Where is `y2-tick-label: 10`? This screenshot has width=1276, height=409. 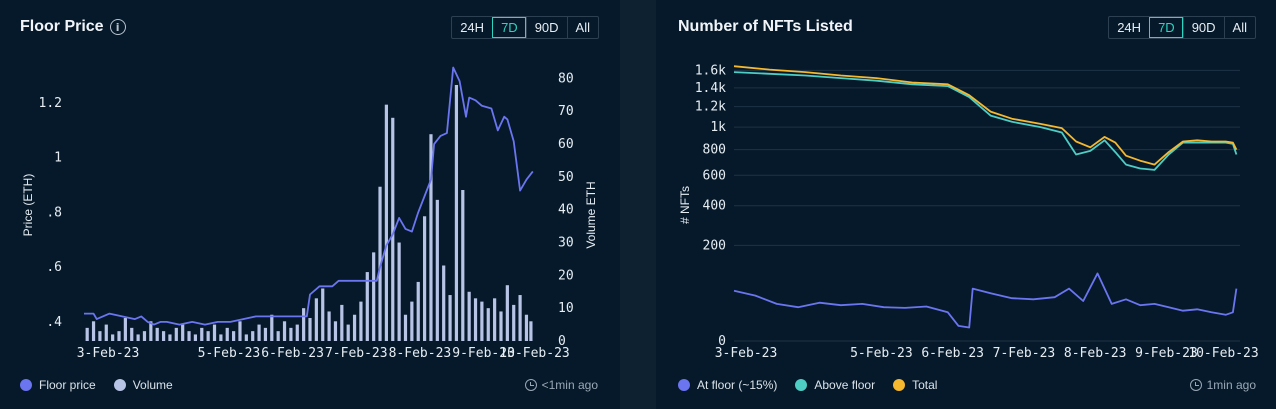 y2-tick-label: 10 is located at coordinates (566, 308).